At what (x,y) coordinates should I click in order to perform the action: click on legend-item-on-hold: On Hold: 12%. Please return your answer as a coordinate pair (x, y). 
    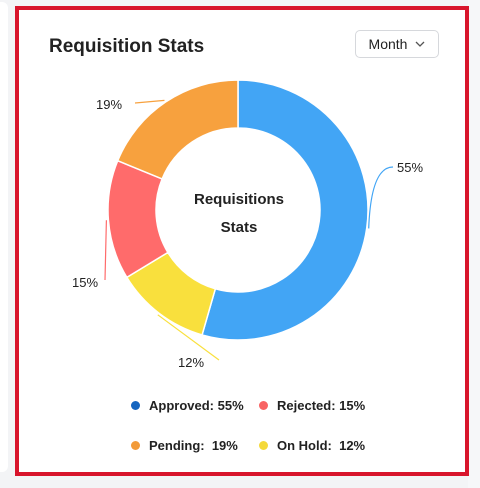
    Looking at the image, I should click on (312, 445).